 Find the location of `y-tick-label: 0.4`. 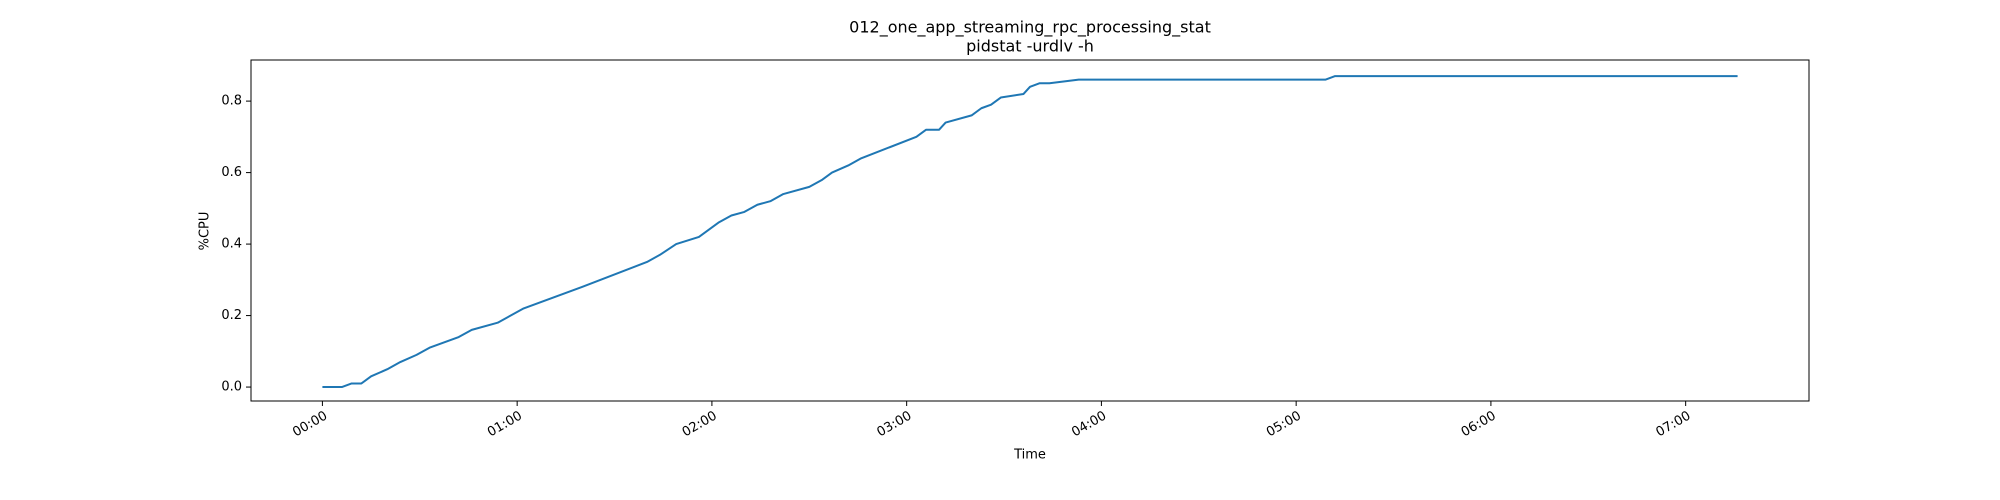

y-tick-label: 0.4 is located at coordinates (231, 244).